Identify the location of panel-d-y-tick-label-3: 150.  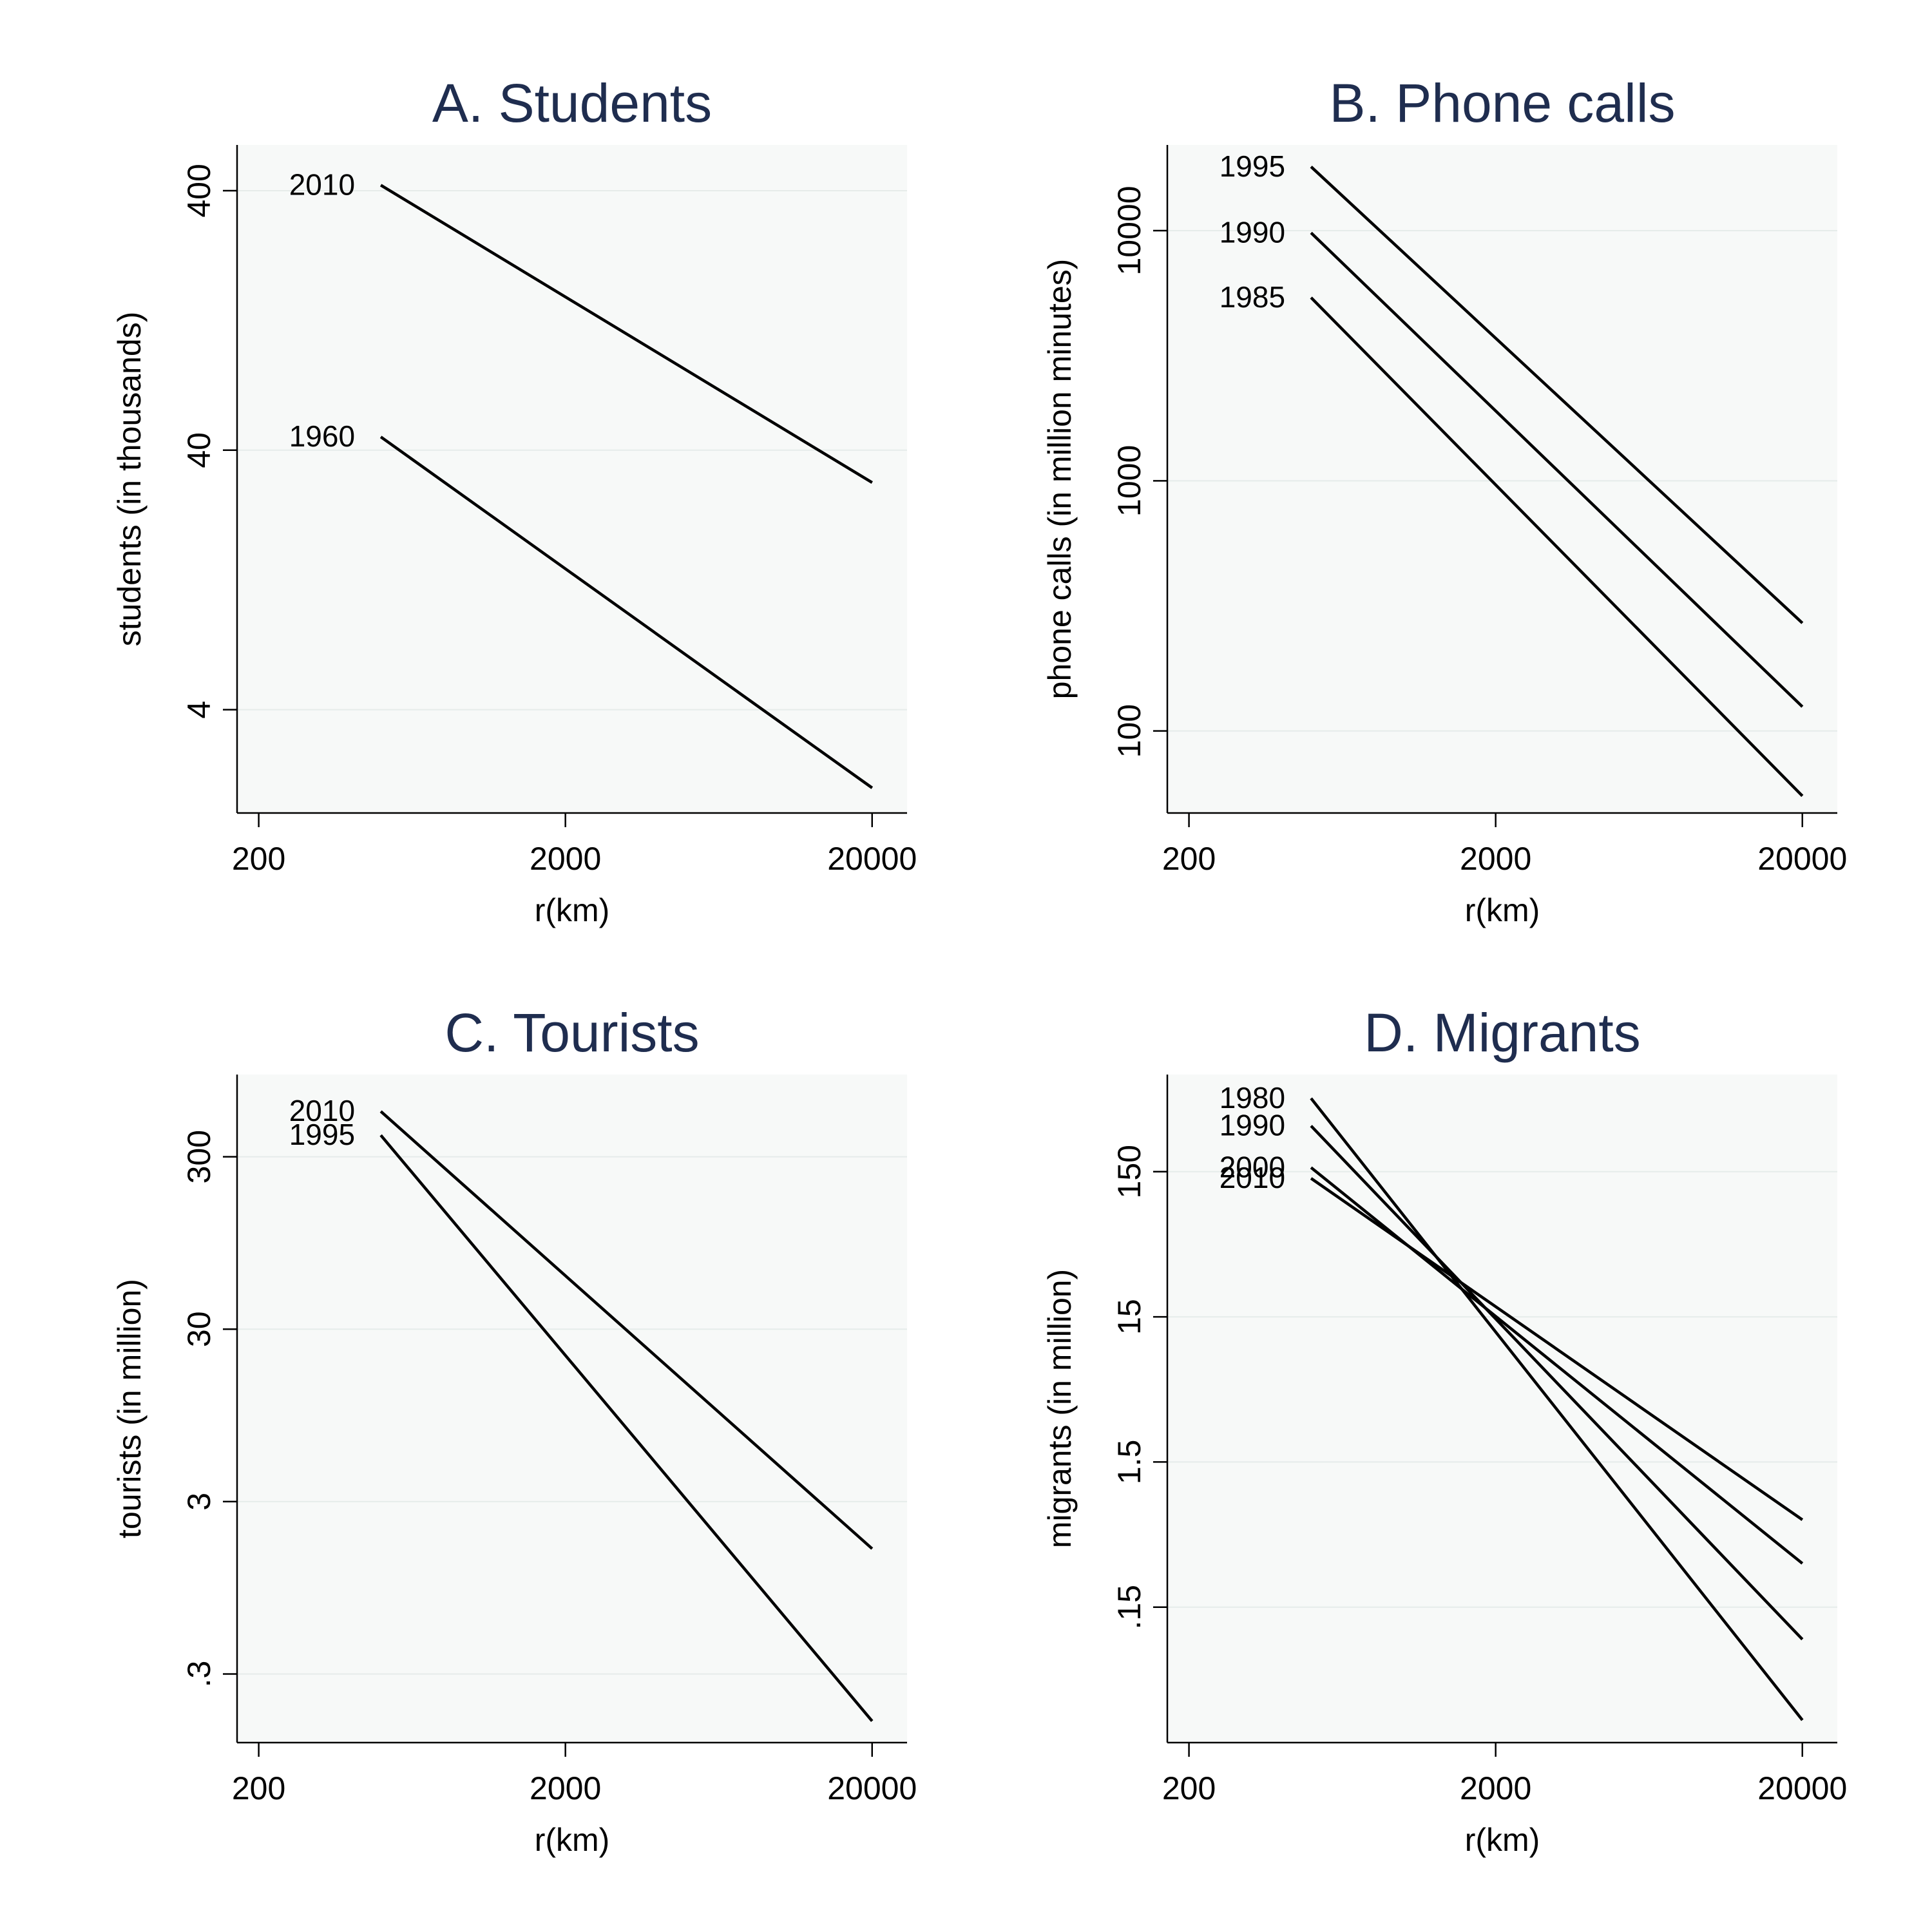
(1129, 1171).